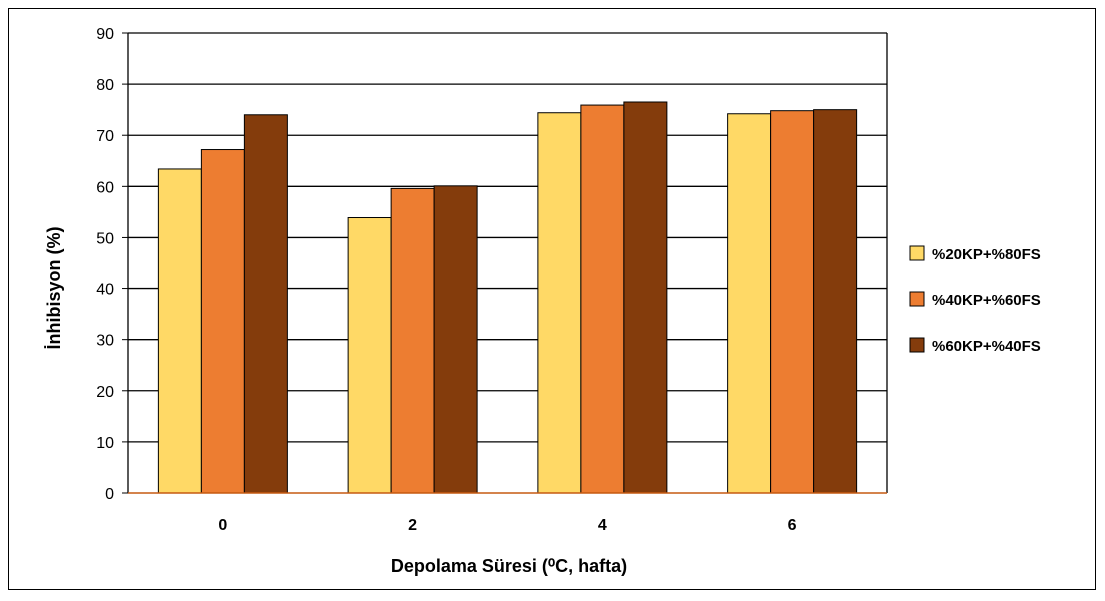  I want to click on y-tick-label: 40, so click(105, 290).